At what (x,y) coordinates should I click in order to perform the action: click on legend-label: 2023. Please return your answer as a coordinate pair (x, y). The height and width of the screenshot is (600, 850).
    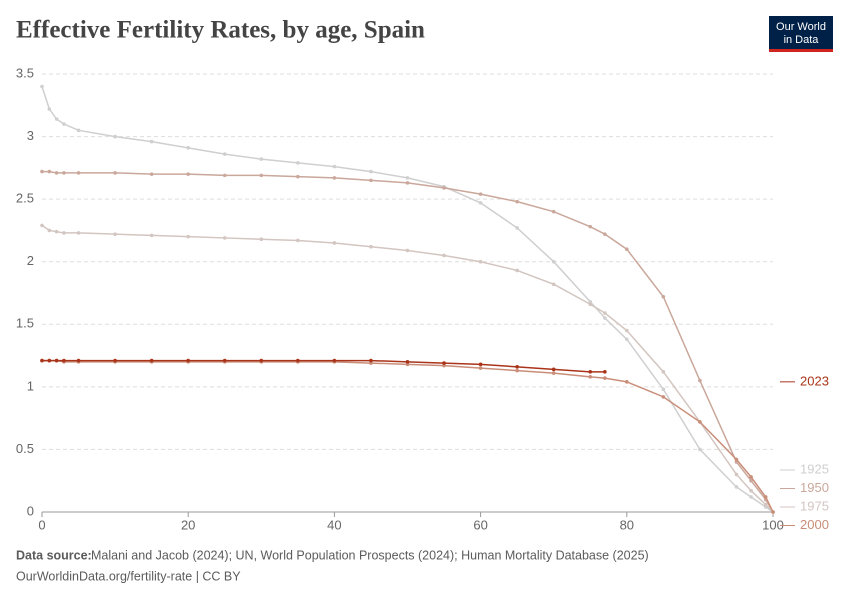
    Looking at the image, I should click on (814, 380).